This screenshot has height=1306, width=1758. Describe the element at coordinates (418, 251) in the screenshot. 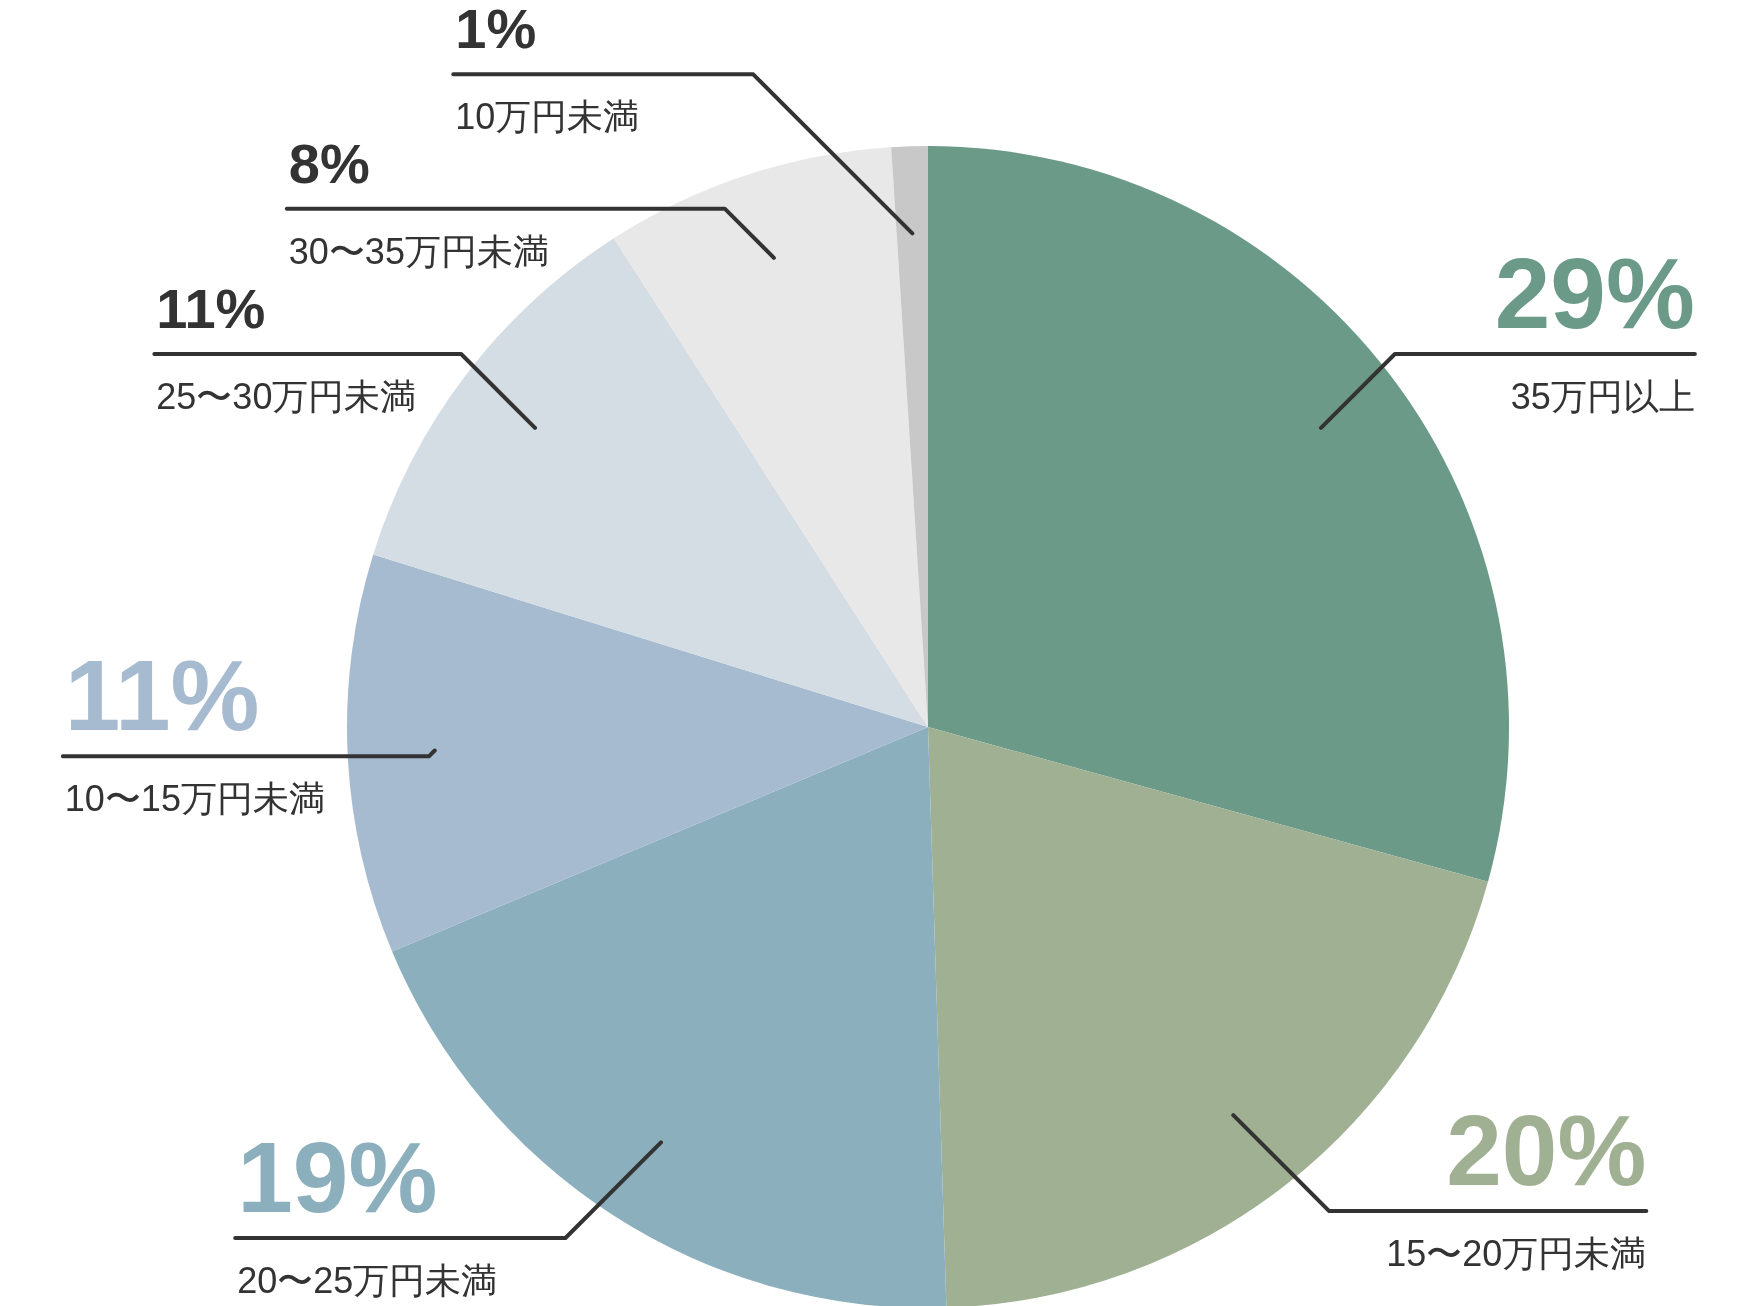

I see `slice-label: 30〜35万円未満` at that location.